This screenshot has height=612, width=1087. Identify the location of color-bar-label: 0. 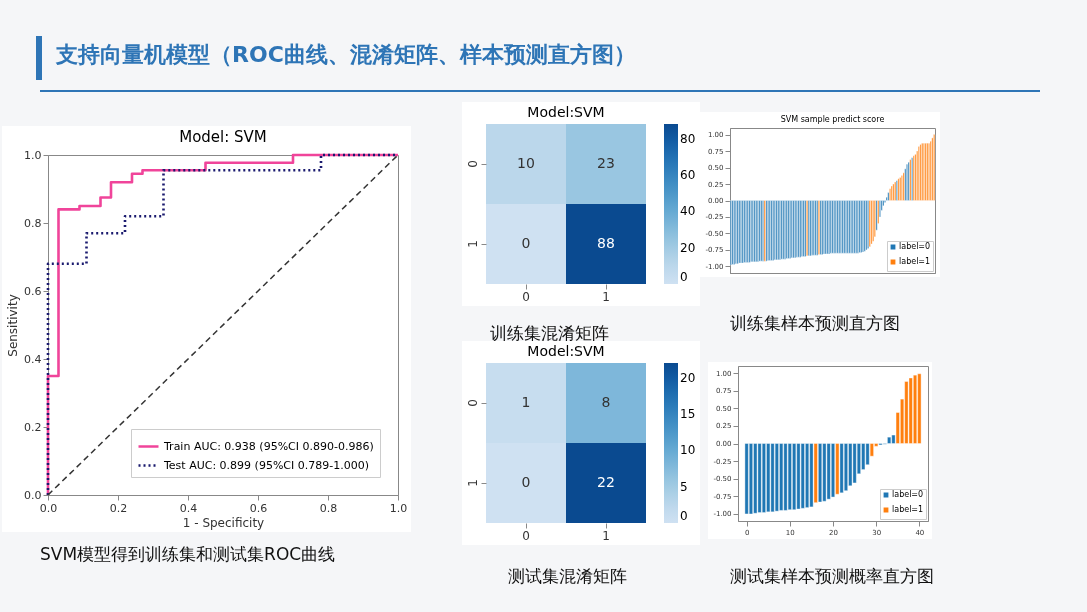
(684, 277).